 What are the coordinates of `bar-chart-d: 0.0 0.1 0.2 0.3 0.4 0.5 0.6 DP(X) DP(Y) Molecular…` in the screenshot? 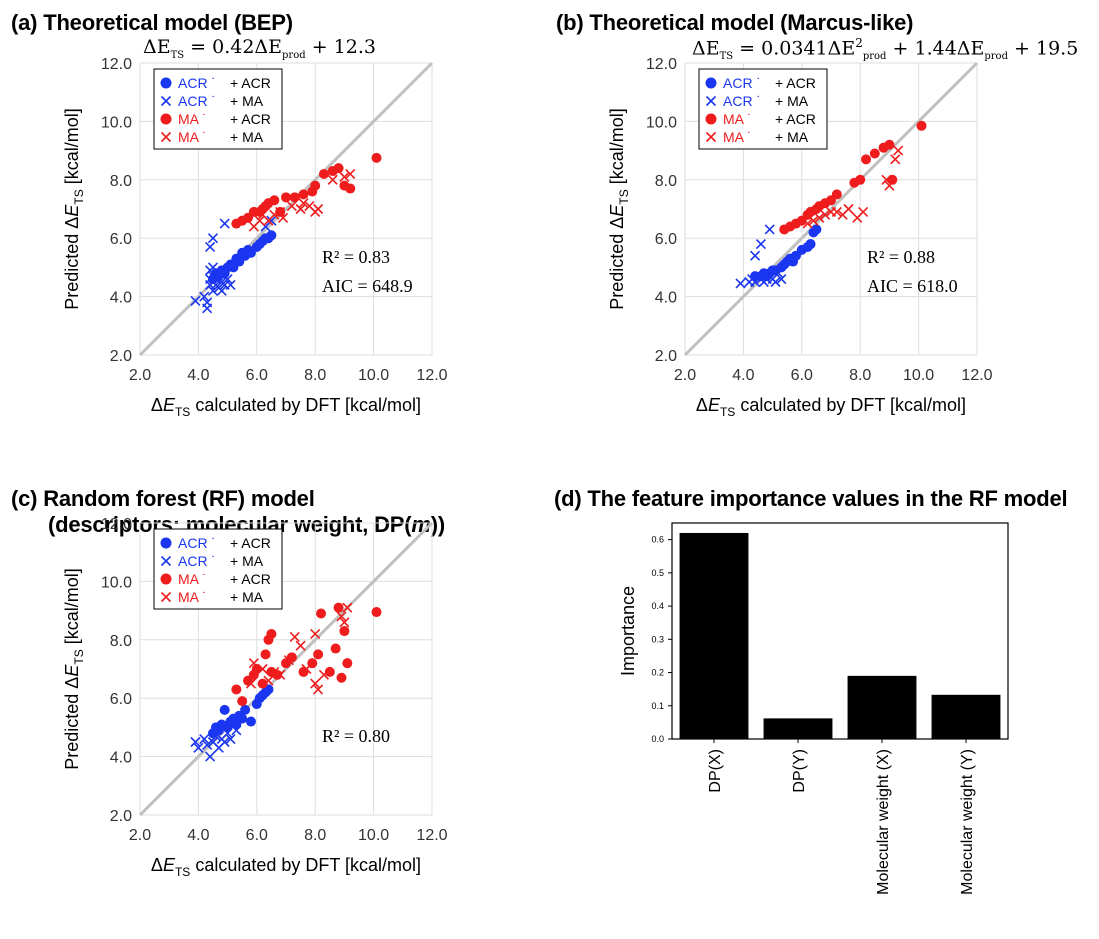 It's located at (813, 708).